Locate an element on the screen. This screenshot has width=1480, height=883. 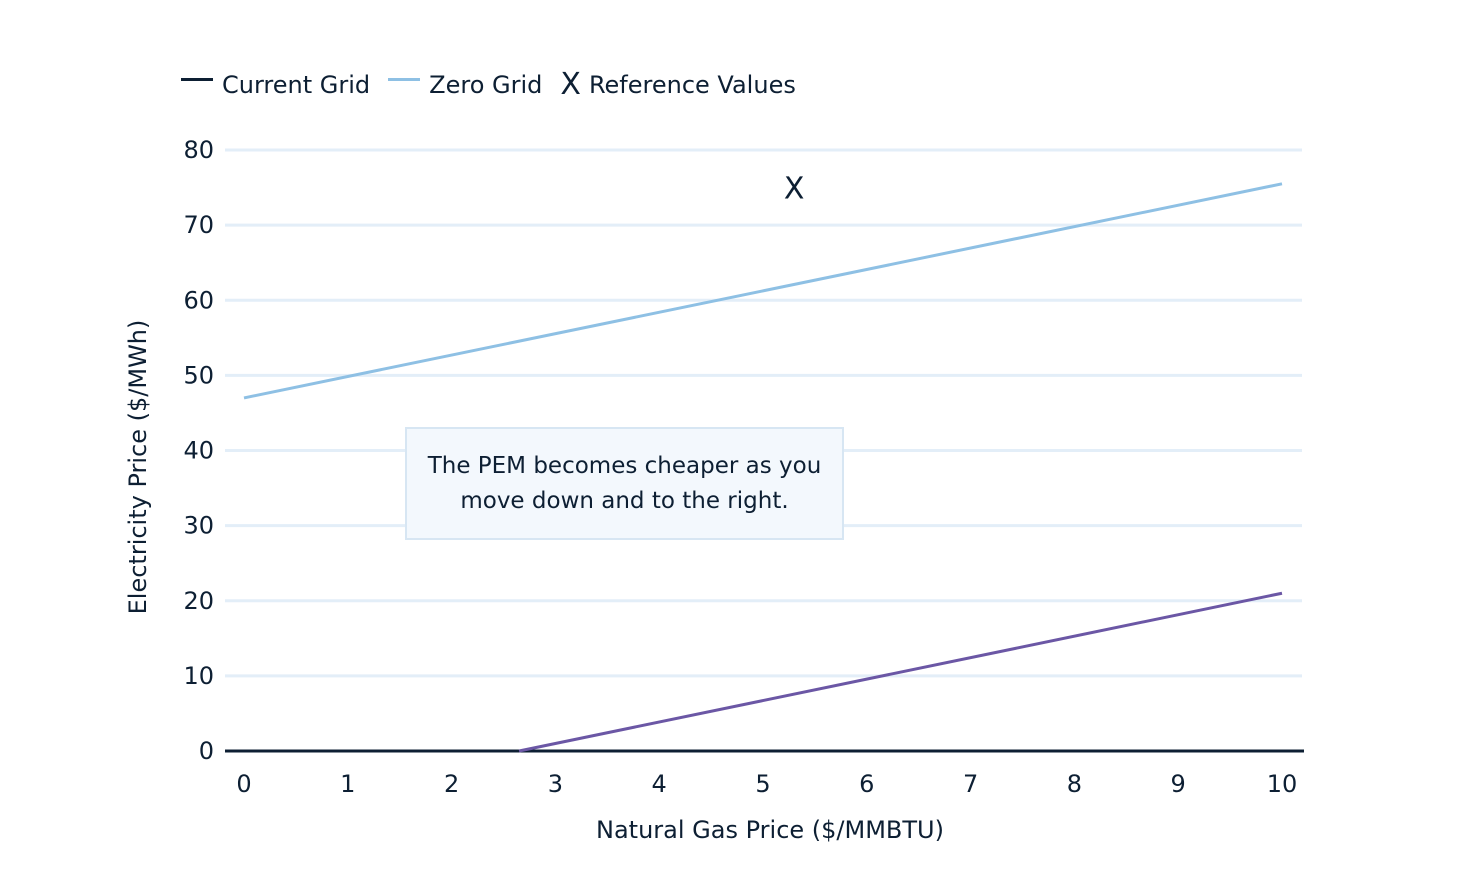
y-tick-label-60: 60 is located at coordinates (198, 300).